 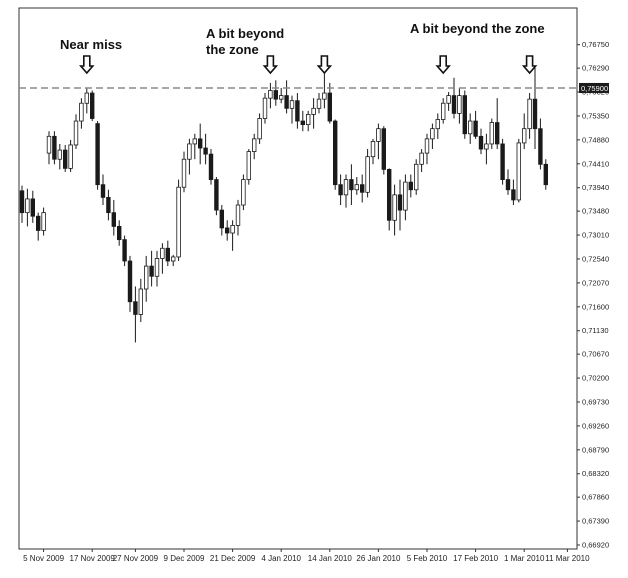 I want to click on y-tick-label: 0,68790, so click(x=595, y=449).